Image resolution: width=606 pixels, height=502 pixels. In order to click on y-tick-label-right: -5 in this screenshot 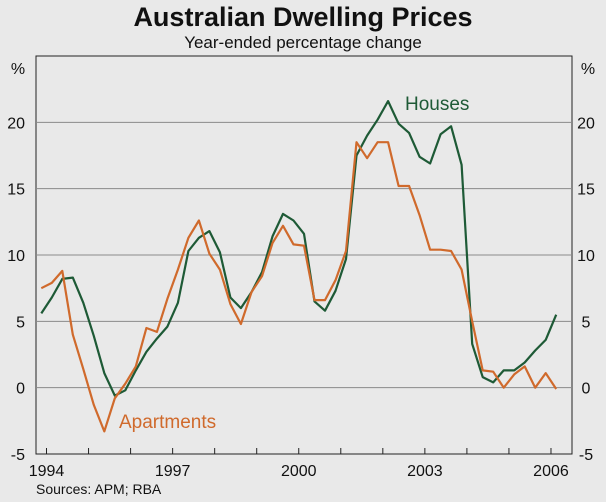, I will do `click(586, 455)`.